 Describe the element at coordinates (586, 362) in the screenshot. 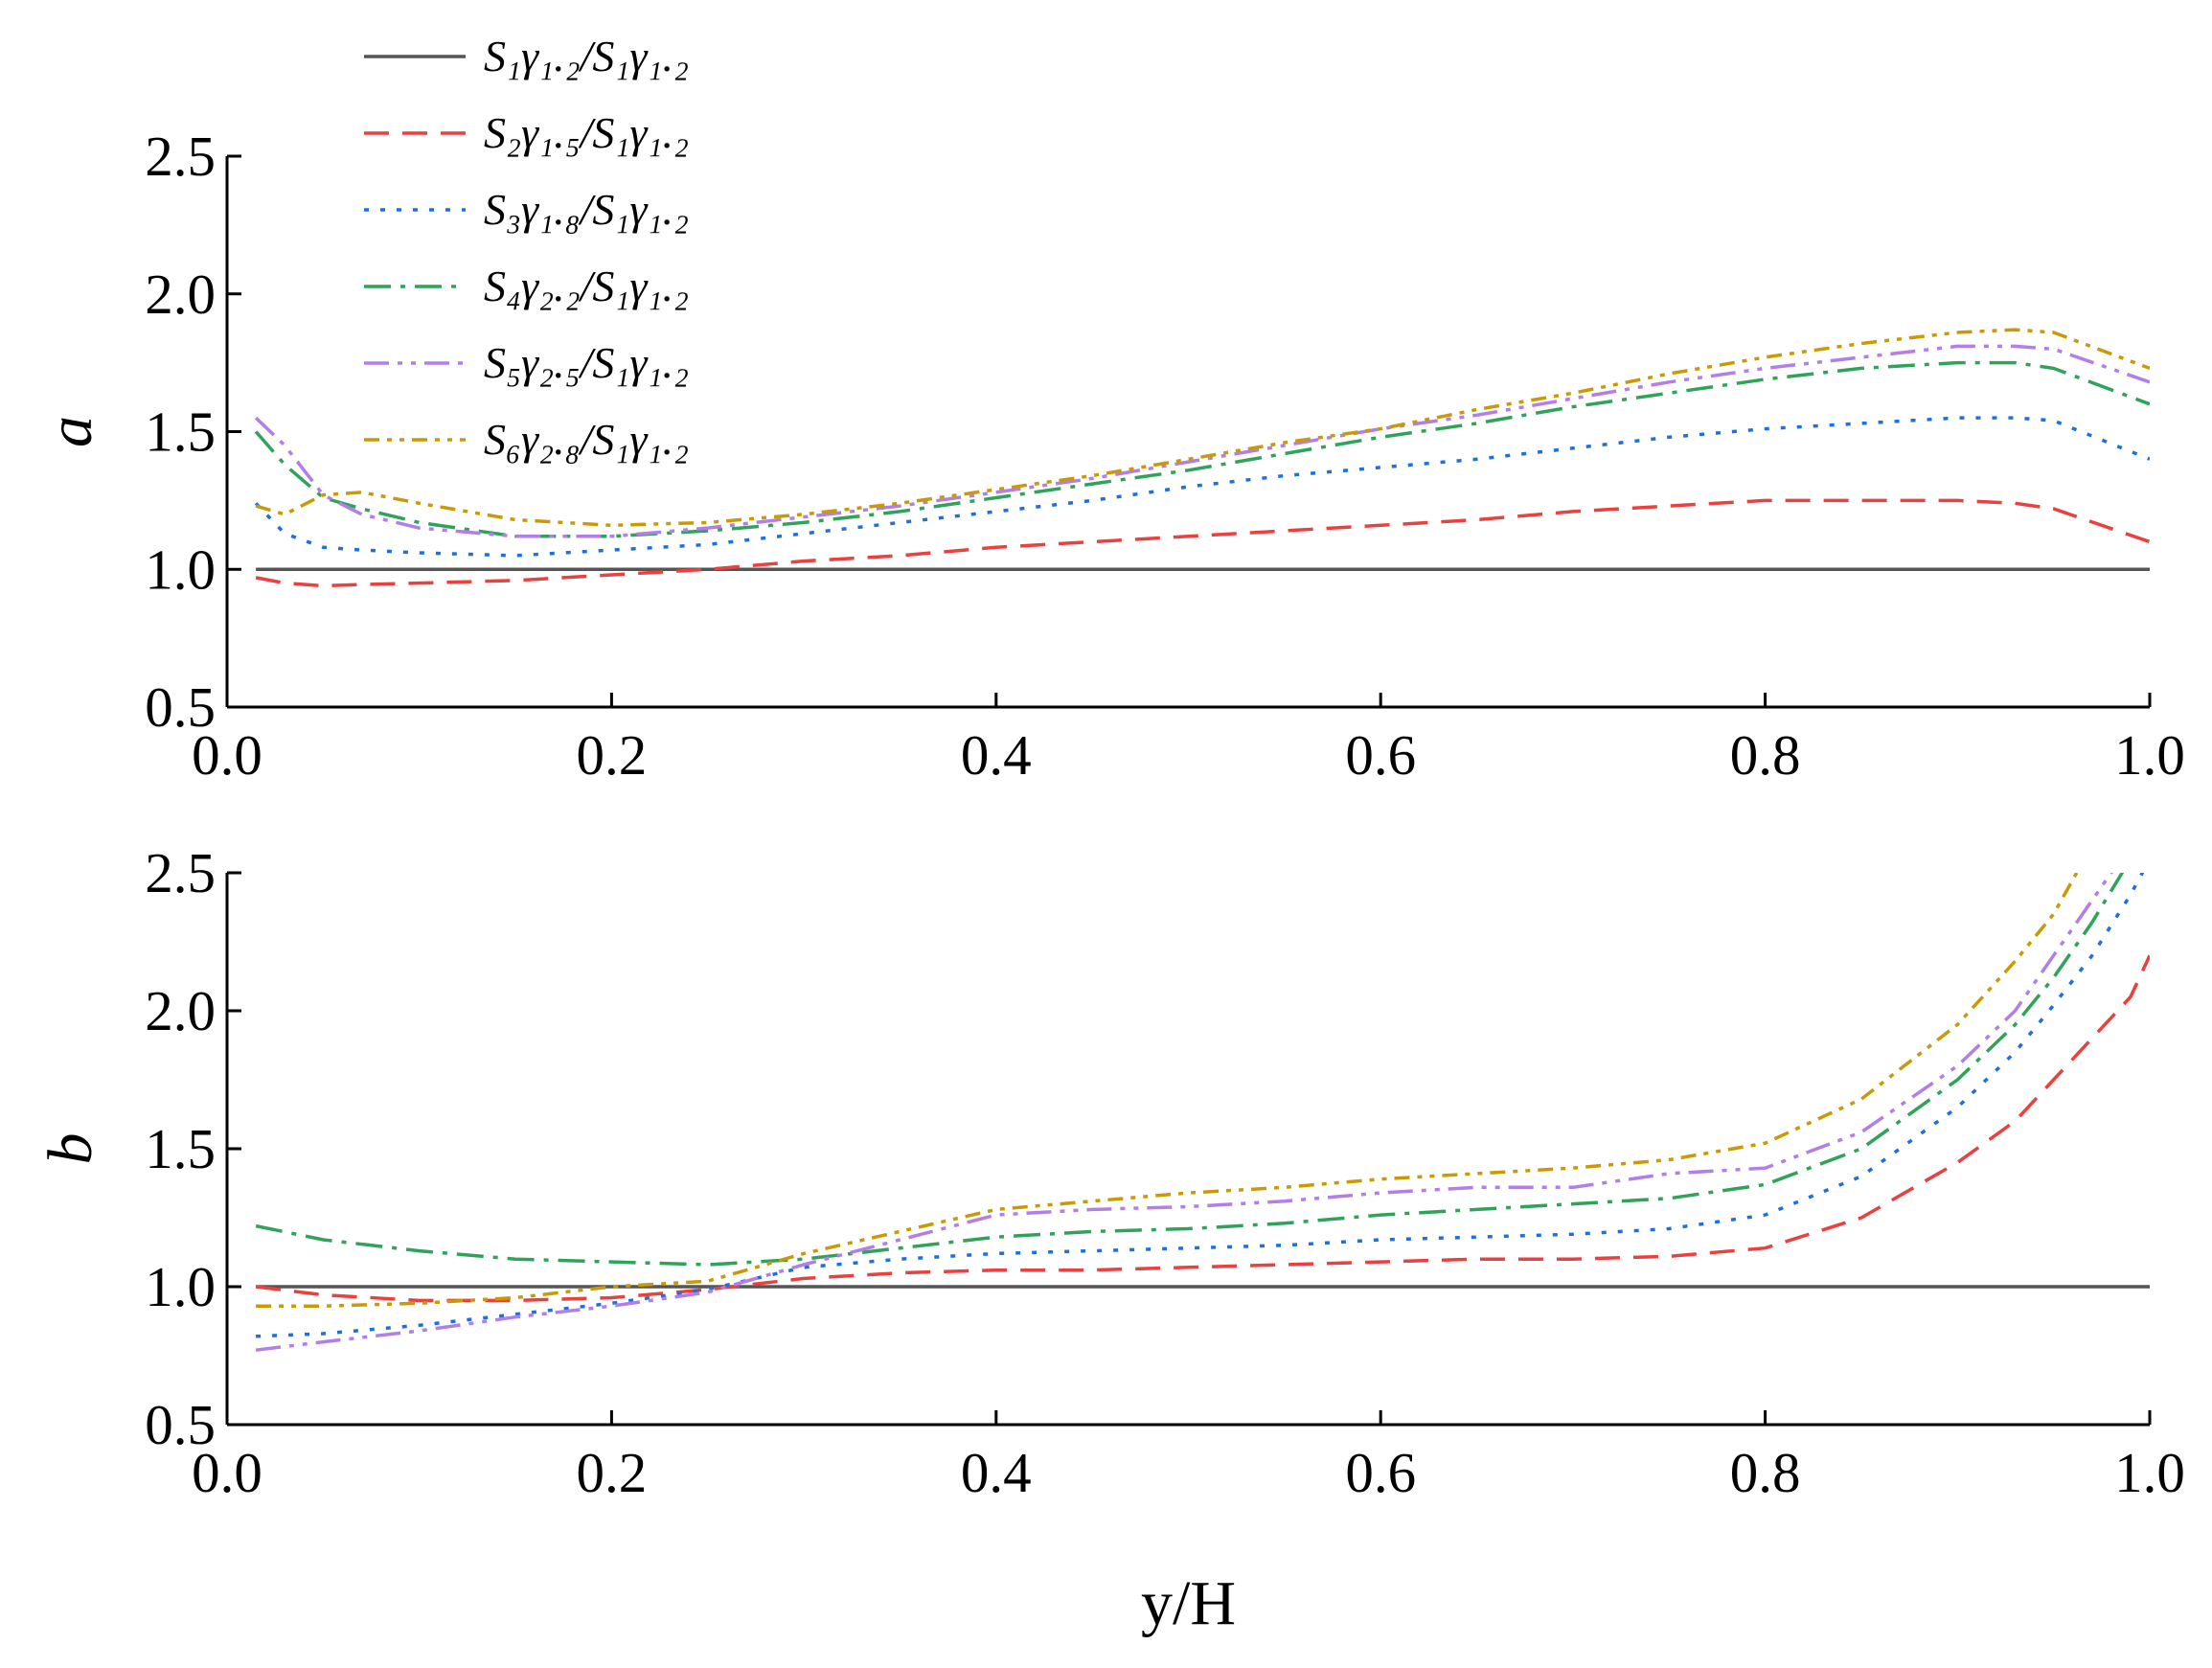

I see `legend-label: S₅γ₂.₅/S₁γ₁.₂` at that location.